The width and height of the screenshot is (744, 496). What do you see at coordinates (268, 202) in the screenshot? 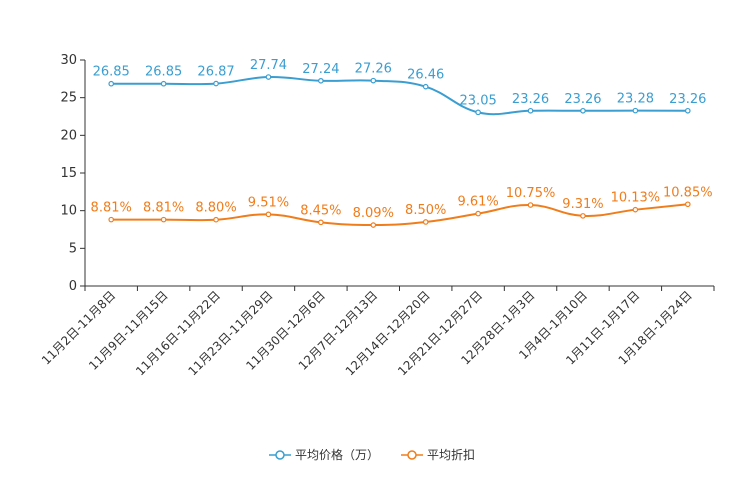
I see `data-label: 9.51%` at bounding box center [268, 202].